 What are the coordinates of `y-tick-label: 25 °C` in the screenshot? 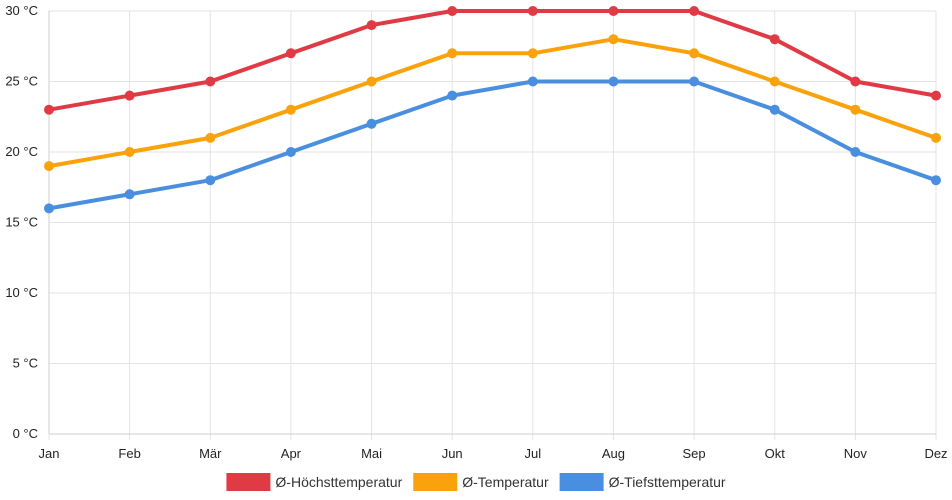 It's located at (21, 81).